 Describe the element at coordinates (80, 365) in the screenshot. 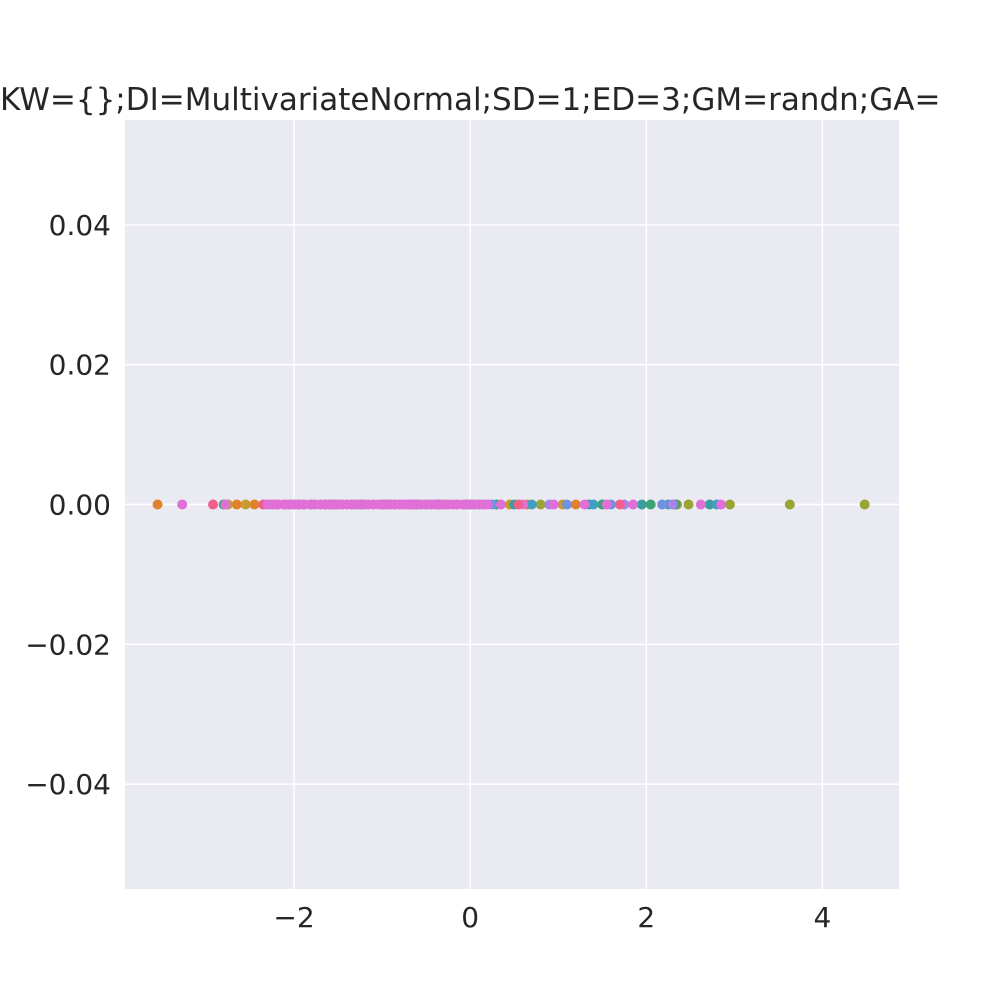

I see `y-tick-label: 0.02` at that location.